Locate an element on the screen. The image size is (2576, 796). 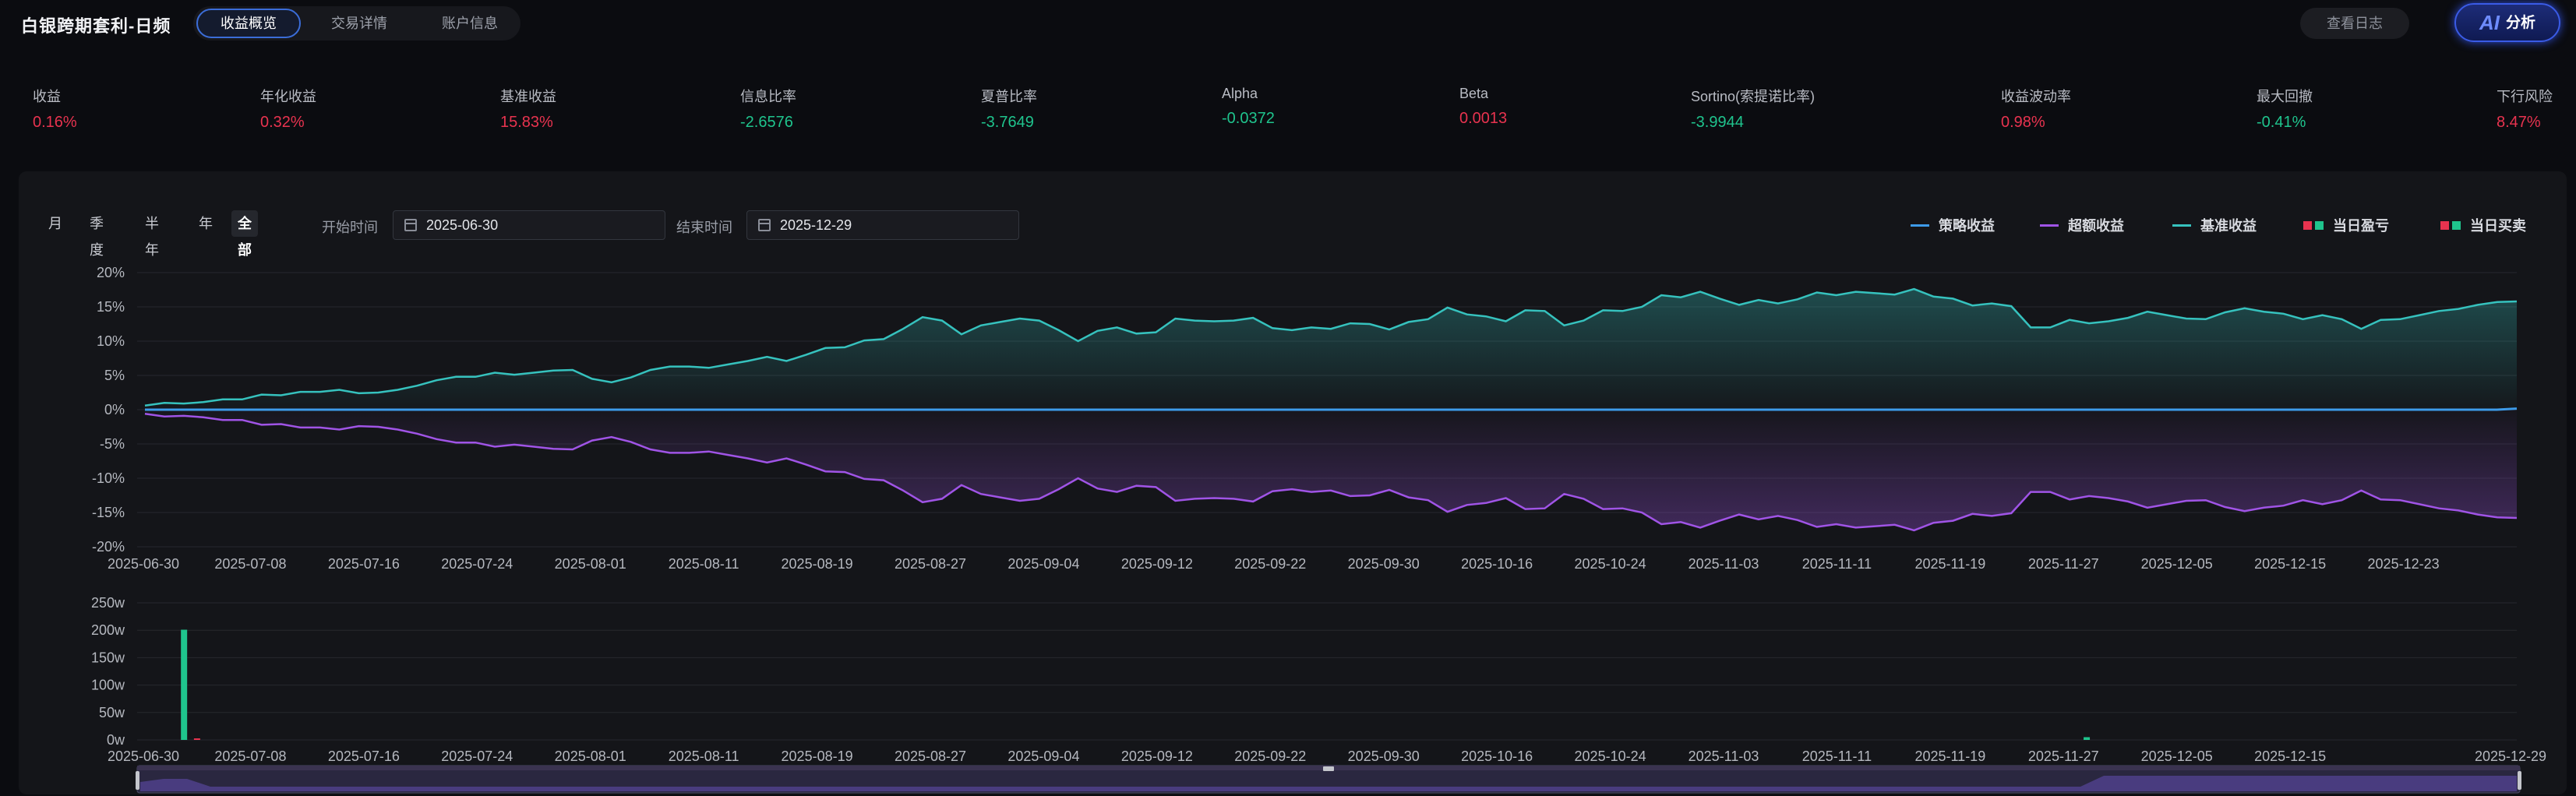
y-tick-label: 10% is located at coordinates (111, 341).